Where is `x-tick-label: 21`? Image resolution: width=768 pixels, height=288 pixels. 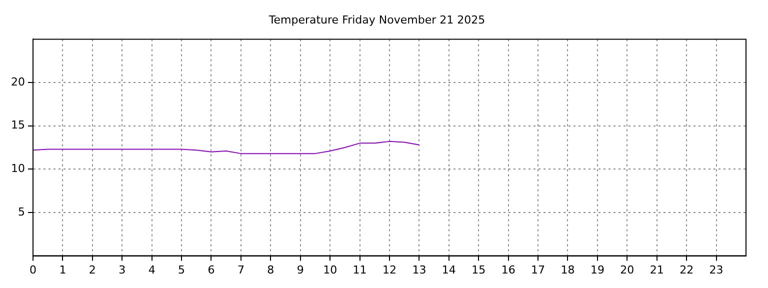 x-tick-label: 21 is located at coordinates (657, 269).